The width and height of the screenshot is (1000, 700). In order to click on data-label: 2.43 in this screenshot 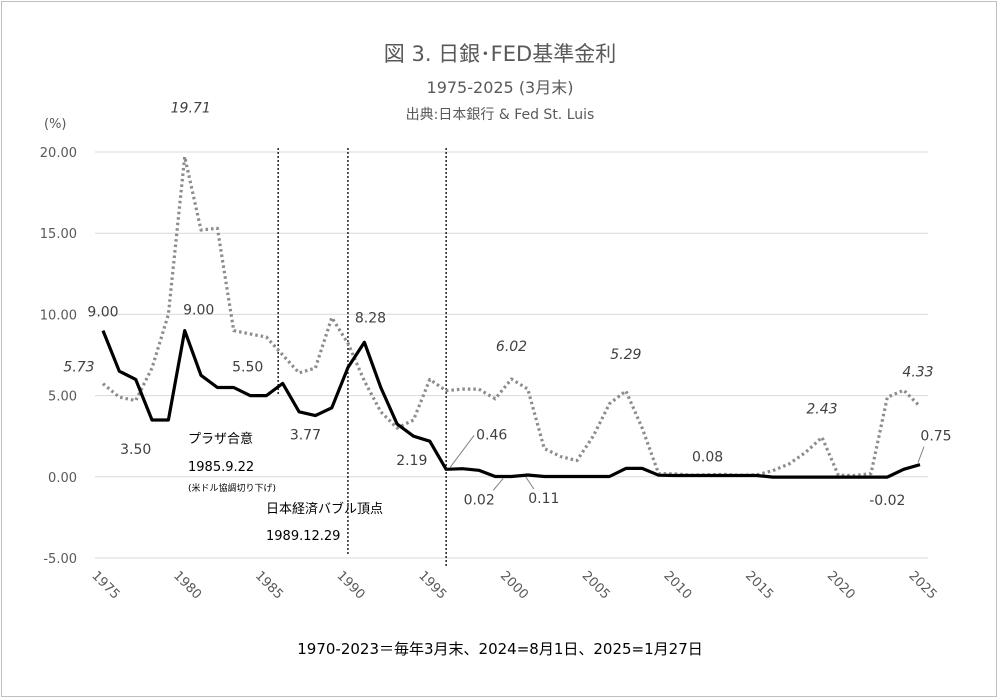, I will do `click(821, 409)`.